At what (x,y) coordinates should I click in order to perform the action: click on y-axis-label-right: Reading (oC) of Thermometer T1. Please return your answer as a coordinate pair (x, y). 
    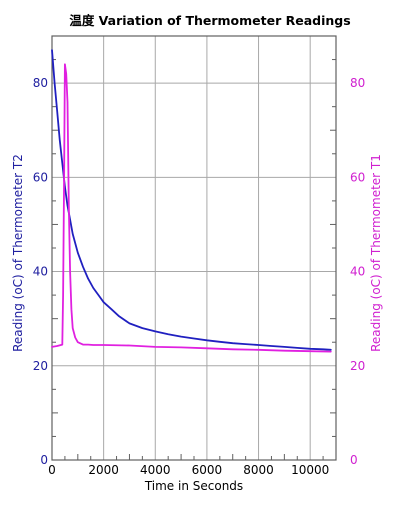
    Looking at the image, I should click on (376, 253).